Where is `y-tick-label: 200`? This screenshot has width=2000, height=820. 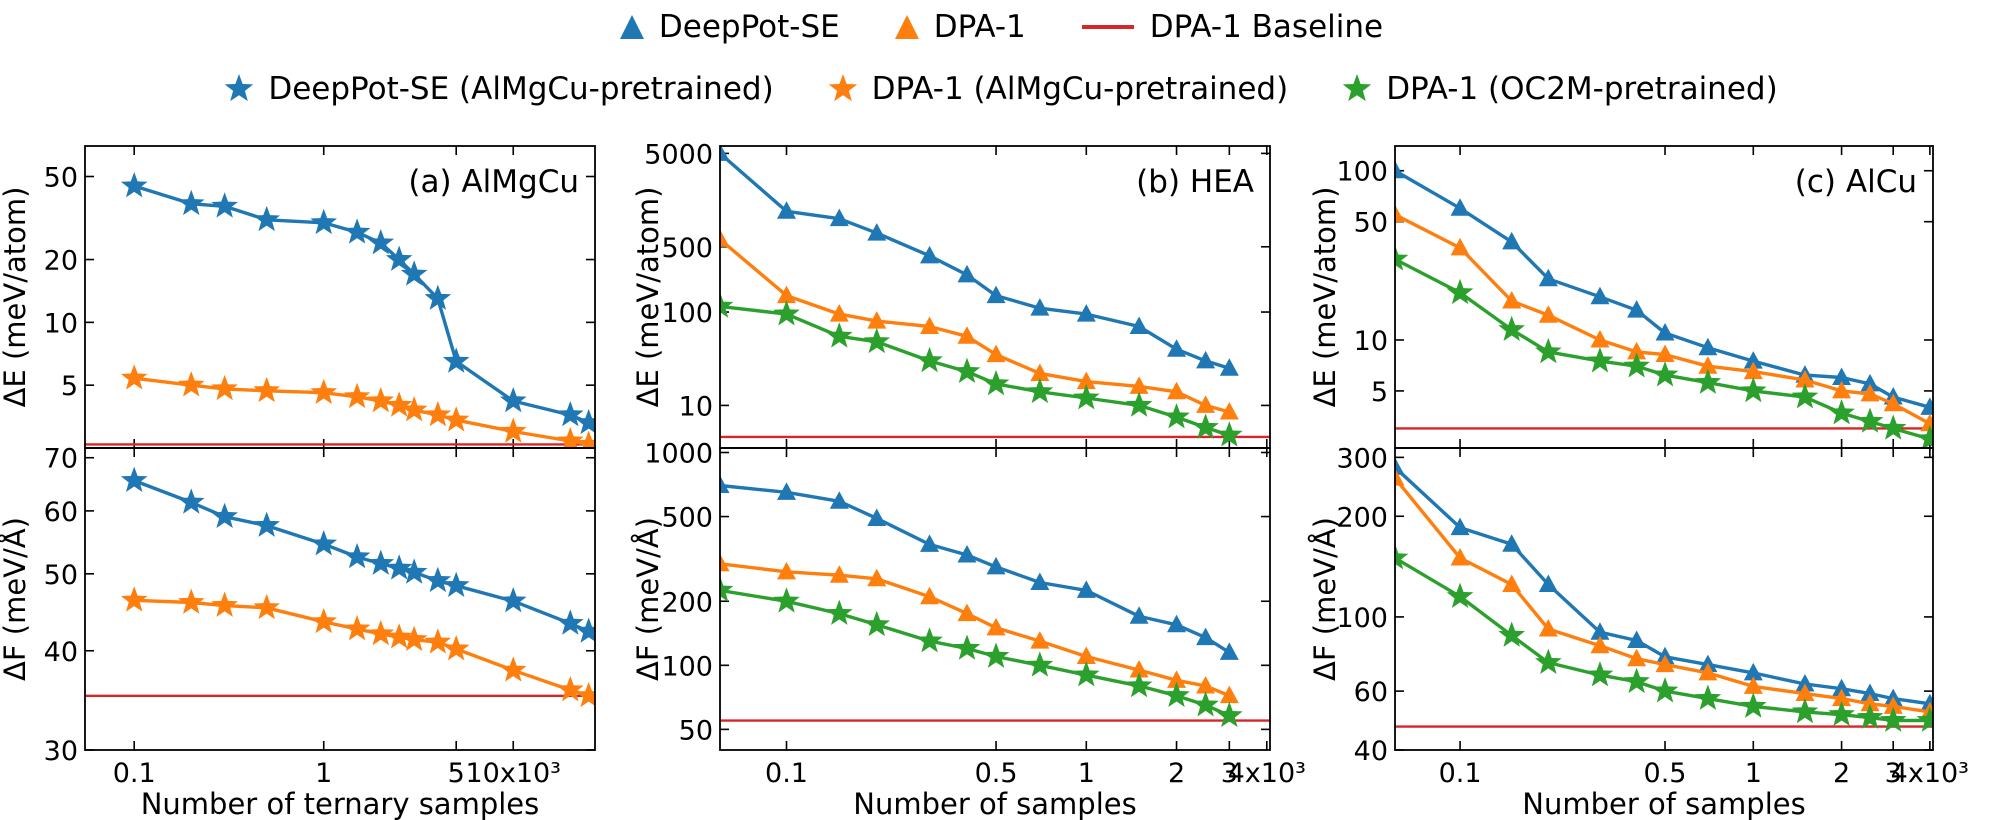 y-tick-label: 200 is located at coordinates (687, 602).